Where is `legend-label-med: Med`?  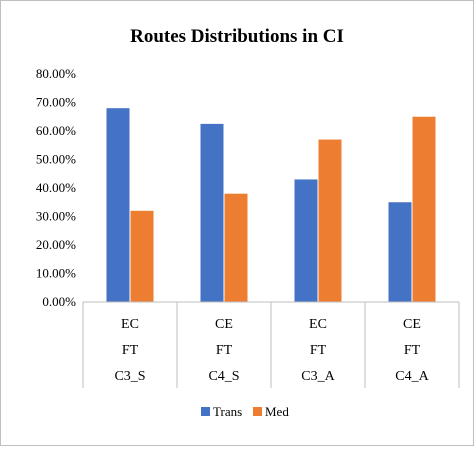
legend-label-med: Med is located at coordinates (277, 411).